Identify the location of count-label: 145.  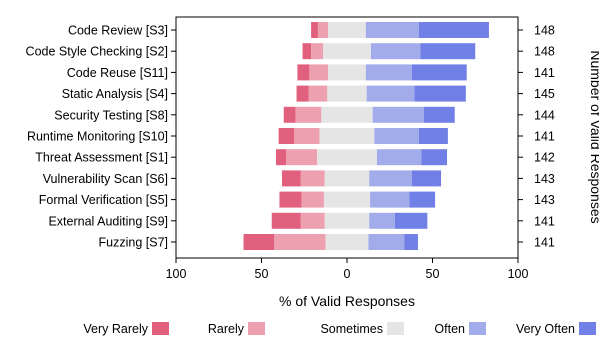
(544, 94).